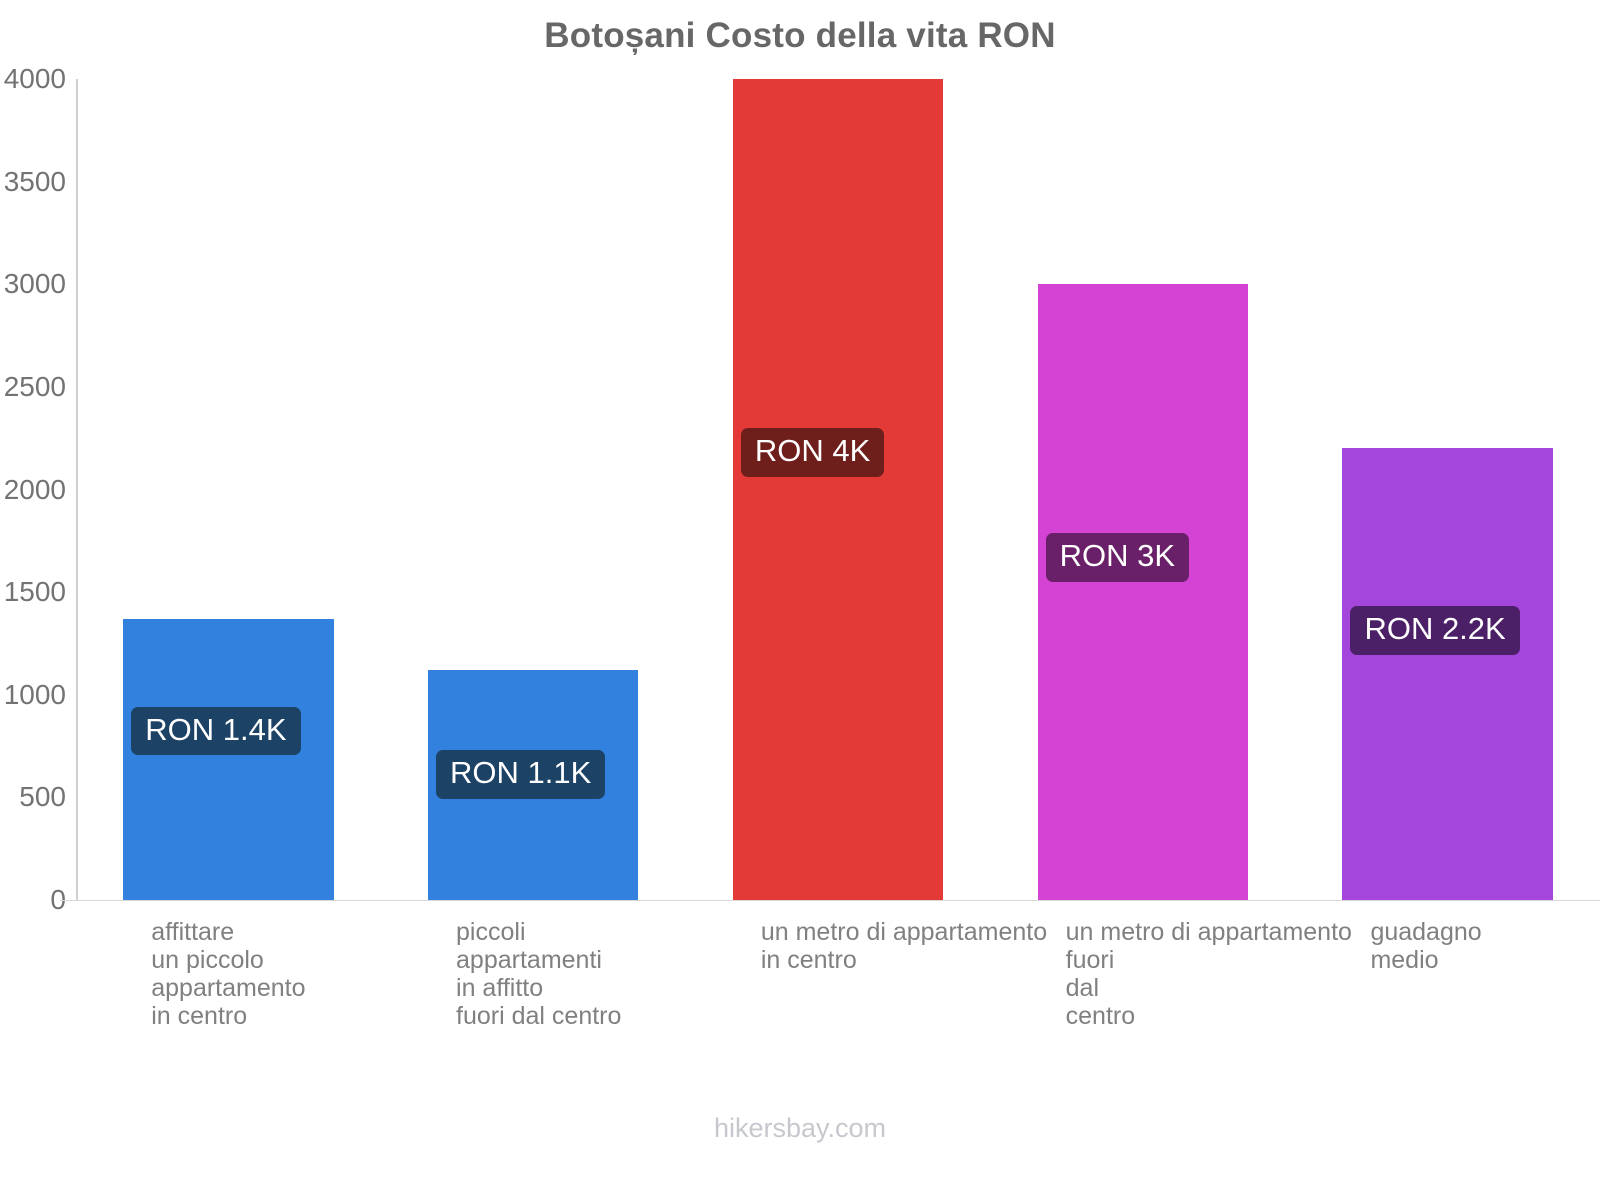 The image size is (1600, 1200). What do you see at coordinates (34, 489) in the screenshot?
I see `y-axis-tick-label: 2000` at bounding box center [34, 489].